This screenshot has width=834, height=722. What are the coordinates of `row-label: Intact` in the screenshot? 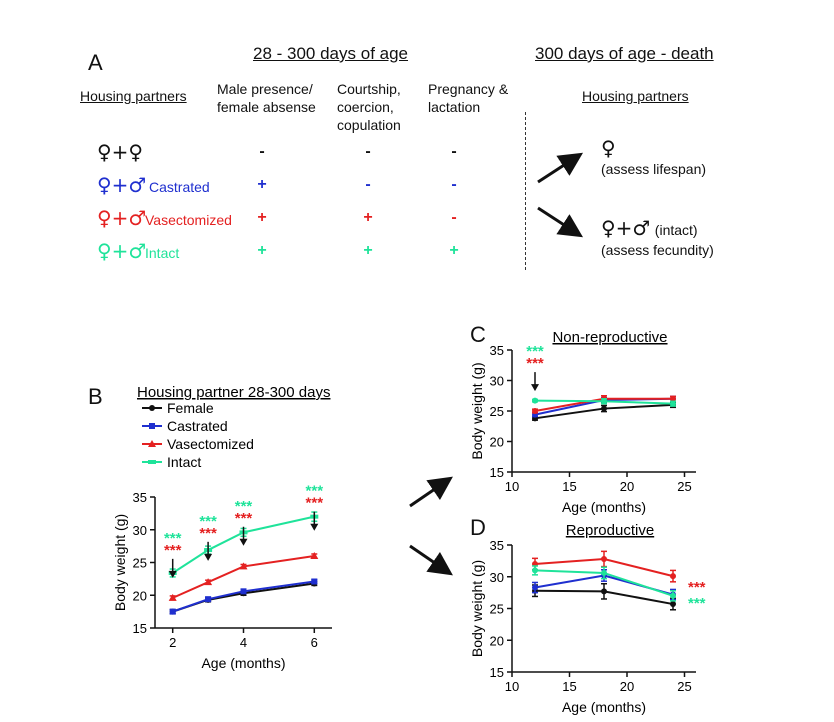 It's located at (162, 253).